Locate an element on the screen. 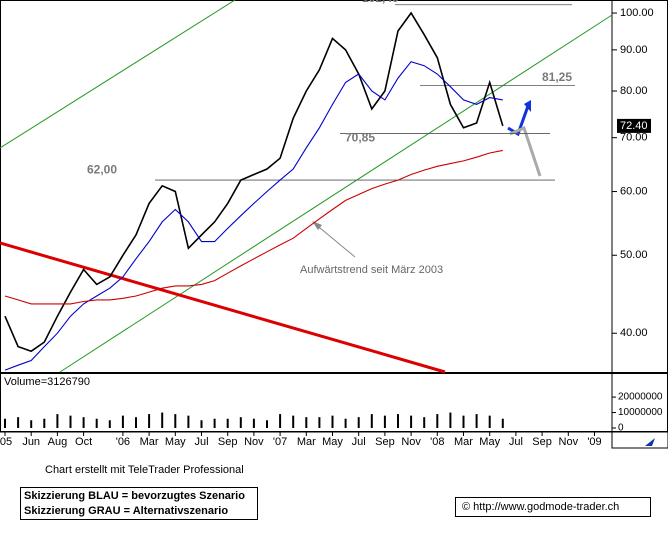 This screenshot has width=668, height=533. volume-tick-label: 10000000 is located at coordinates (640, 412).